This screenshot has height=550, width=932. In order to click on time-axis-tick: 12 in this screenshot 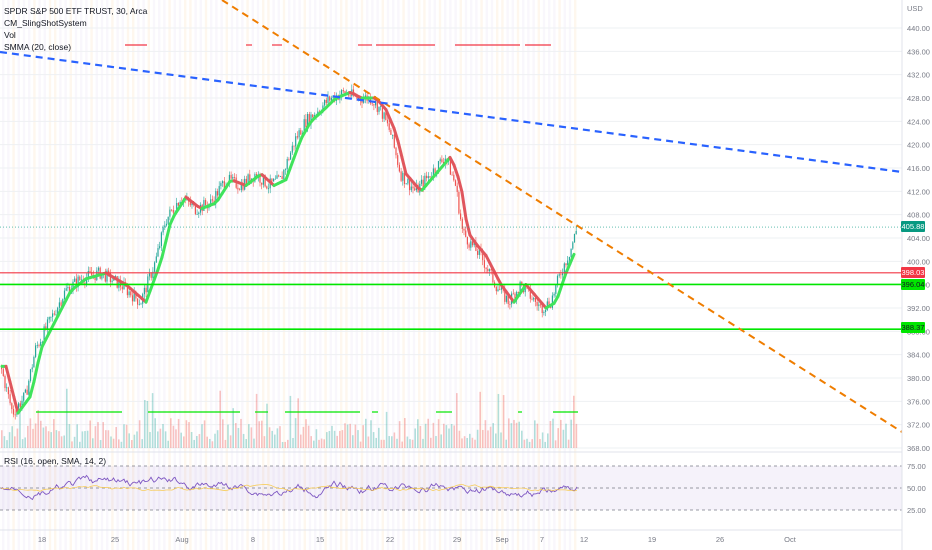, I will do `click(584, 539)`.